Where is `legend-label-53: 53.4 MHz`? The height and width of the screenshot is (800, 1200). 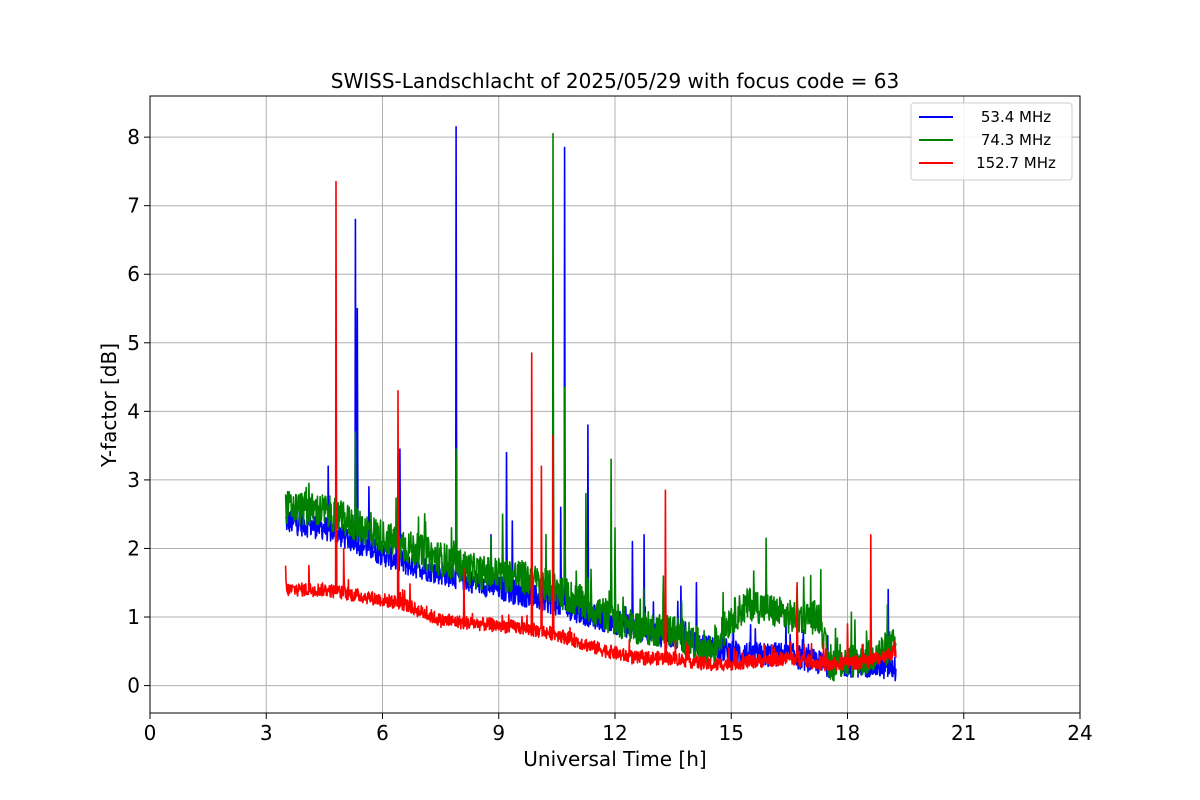
legend-label-53: 53.4 MHz is located at coordinates (1016, 117).